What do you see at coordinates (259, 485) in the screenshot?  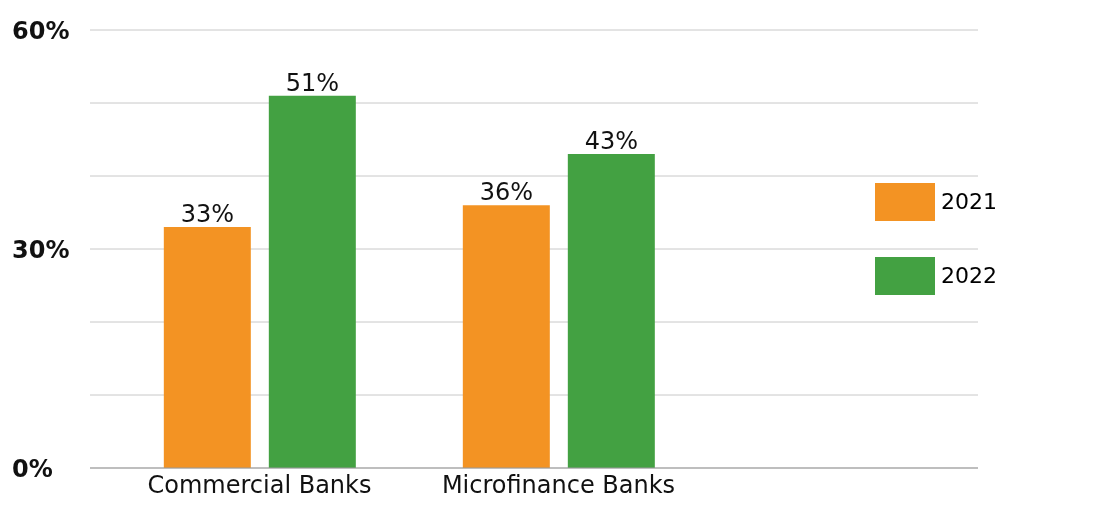 I see `x-tick-label: Commercial Banks` at bounding box center [259, 485].